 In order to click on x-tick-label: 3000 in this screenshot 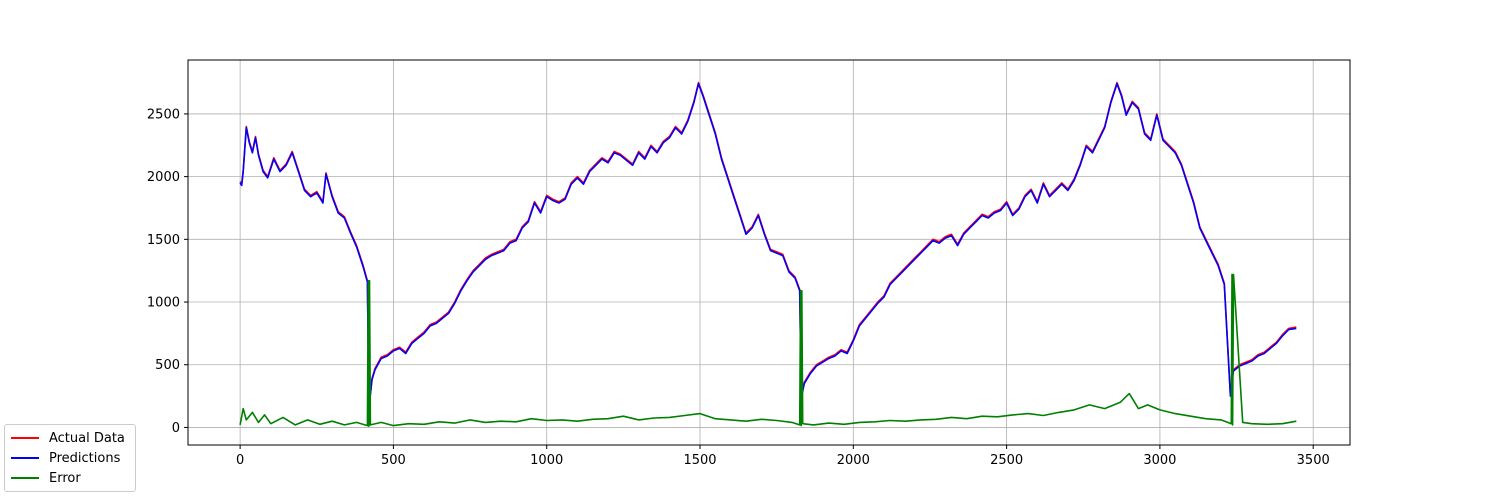, I will do `click(1159, 460)`.